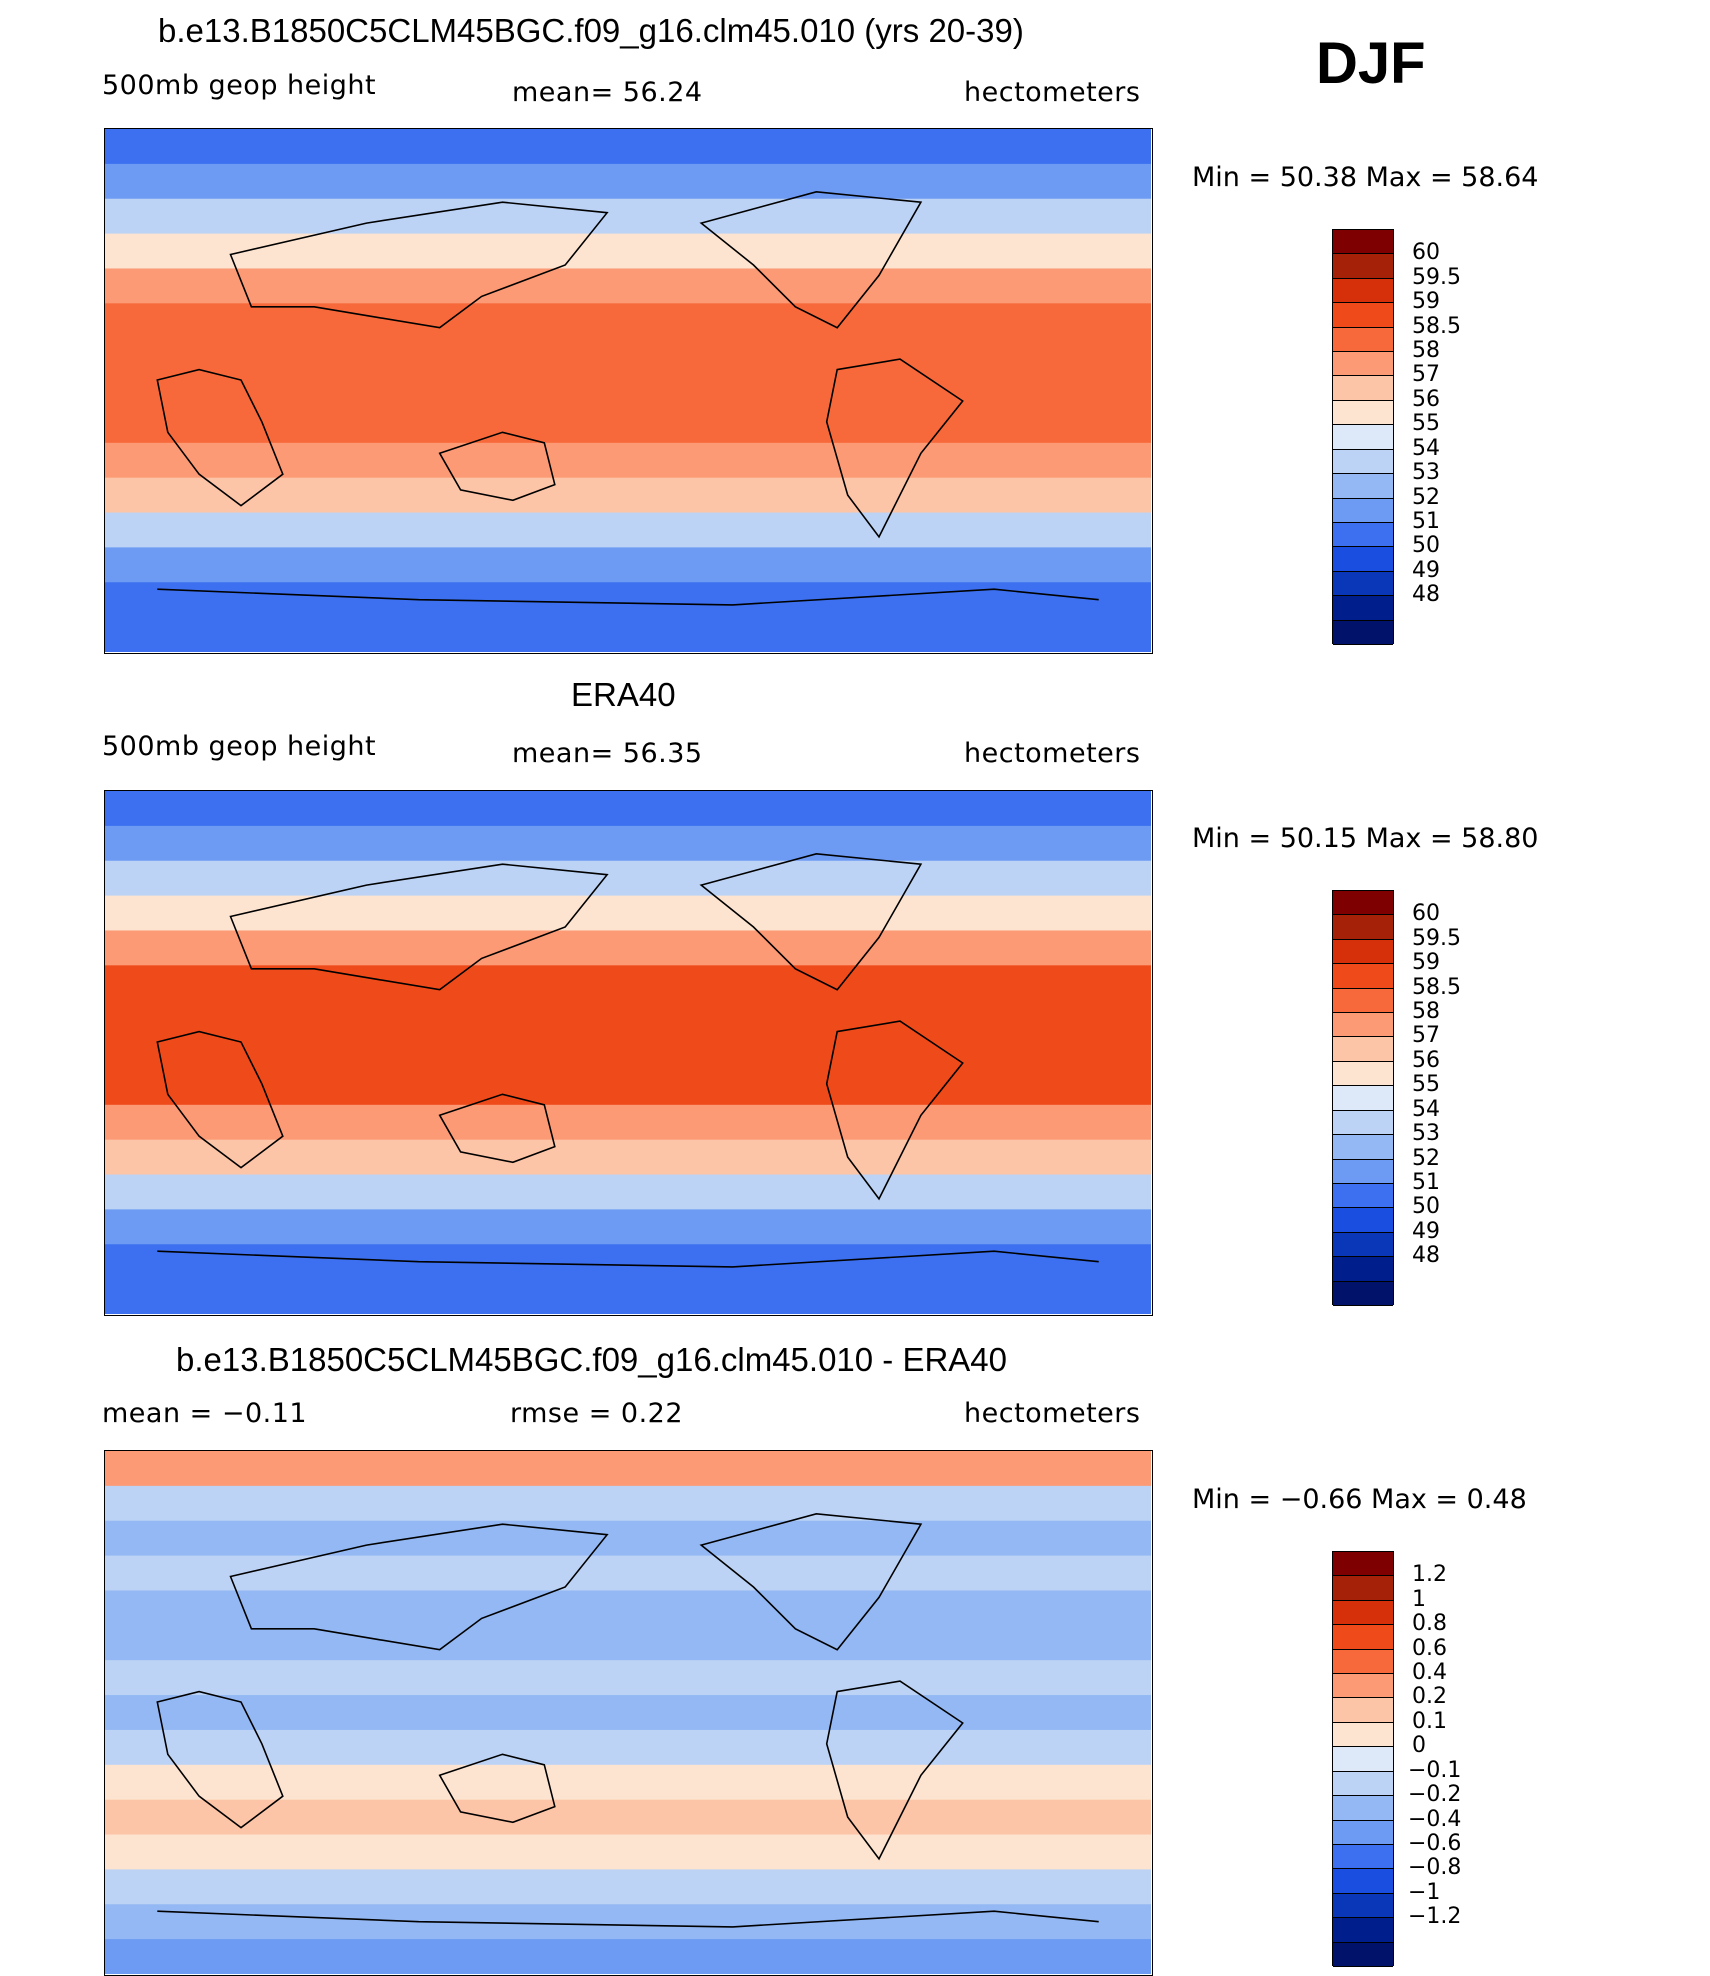  Describe the element at coordinates (1436, 277) in the screenshot. I see `colorbar-label: 59.5` at that location.